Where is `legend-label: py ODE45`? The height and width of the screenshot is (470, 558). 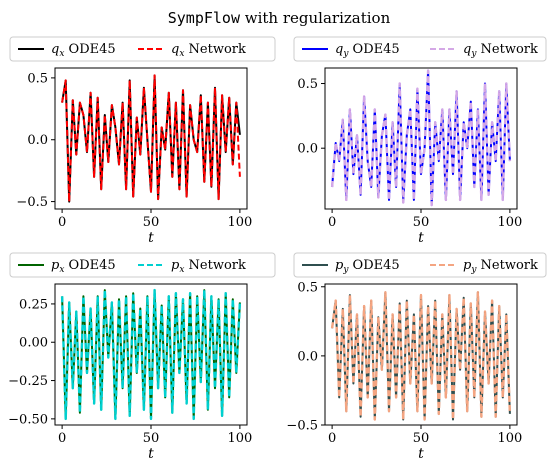
legend-label: py ODE45 is located at coordinates (367, 266).